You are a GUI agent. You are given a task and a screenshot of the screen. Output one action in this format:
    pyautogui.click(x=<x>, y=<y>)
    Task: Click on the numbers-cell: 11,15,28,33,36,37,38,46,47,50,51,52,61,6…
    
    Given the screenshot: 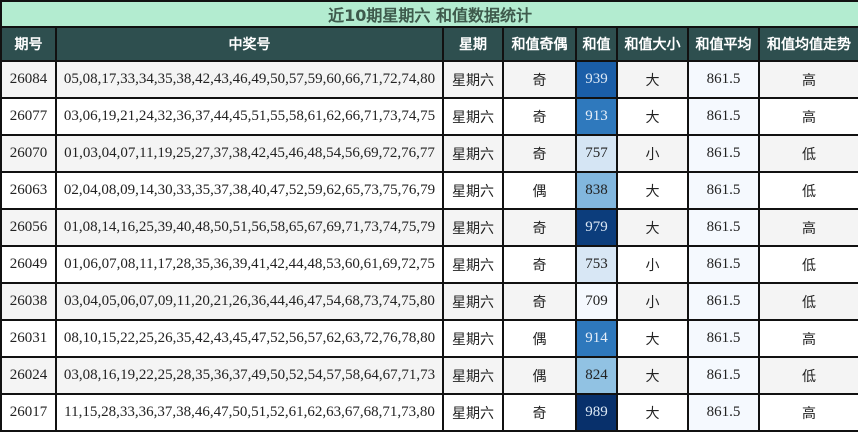 What is the action you would take?
    pyautogui.click(x=249, y=412)
    